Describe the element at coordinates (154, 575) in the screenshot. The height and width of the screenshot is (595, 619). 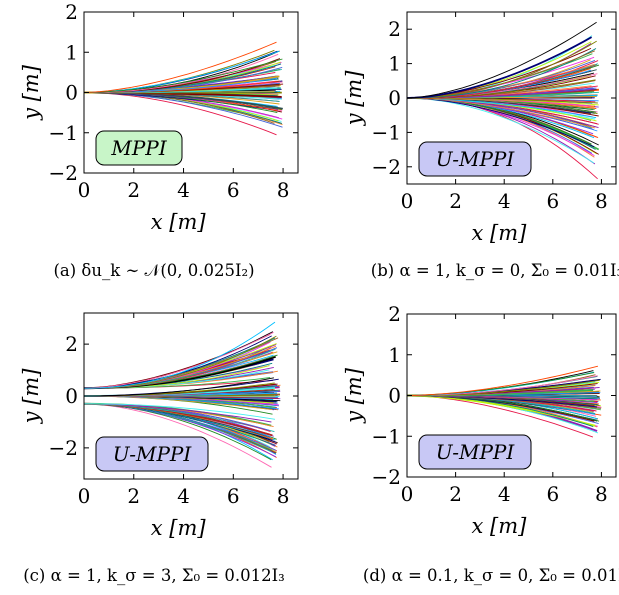
I see `panel-caption: (c) α = 1, k_σ = 3, Σ₀ = 0.012I₃` at that location.